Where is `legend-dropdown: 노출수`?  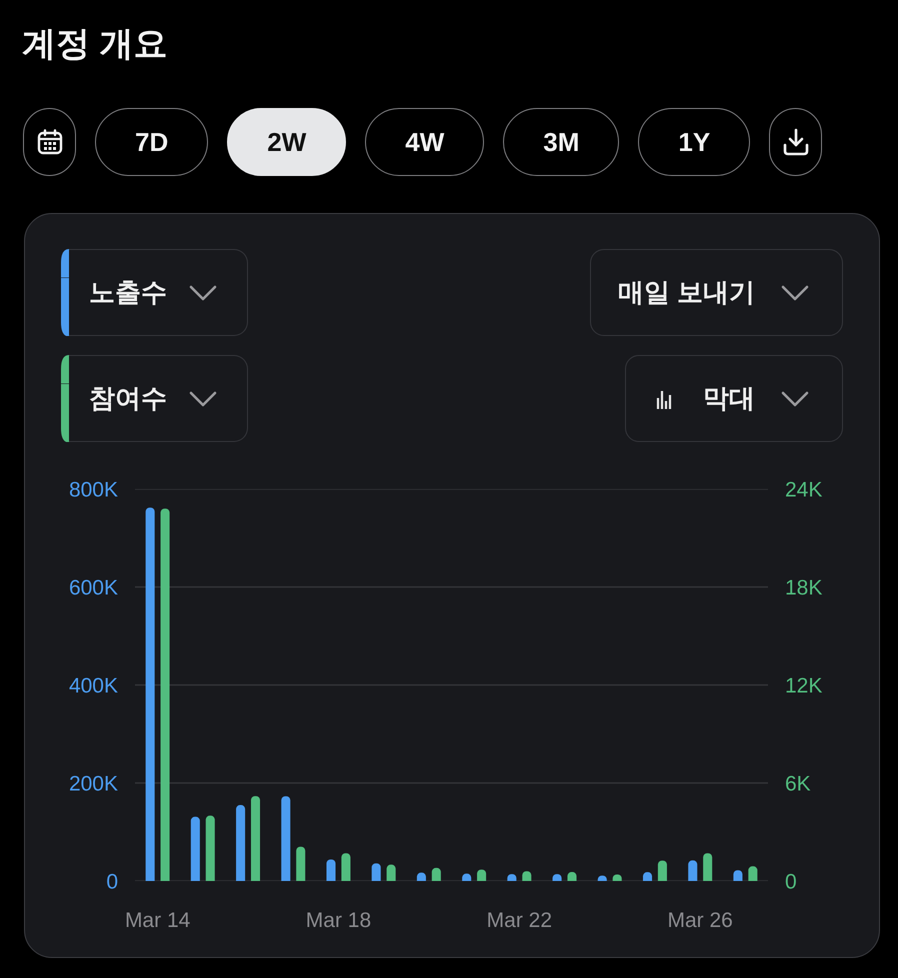 legend-dropdown: 노출수 is located at coordinates (158, 292).